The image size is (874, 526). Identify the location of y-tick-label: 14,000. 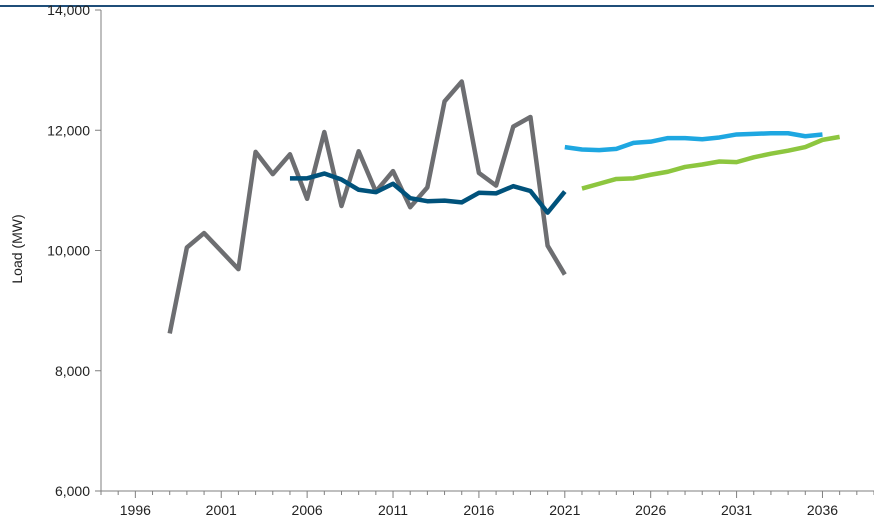
(68, 10).